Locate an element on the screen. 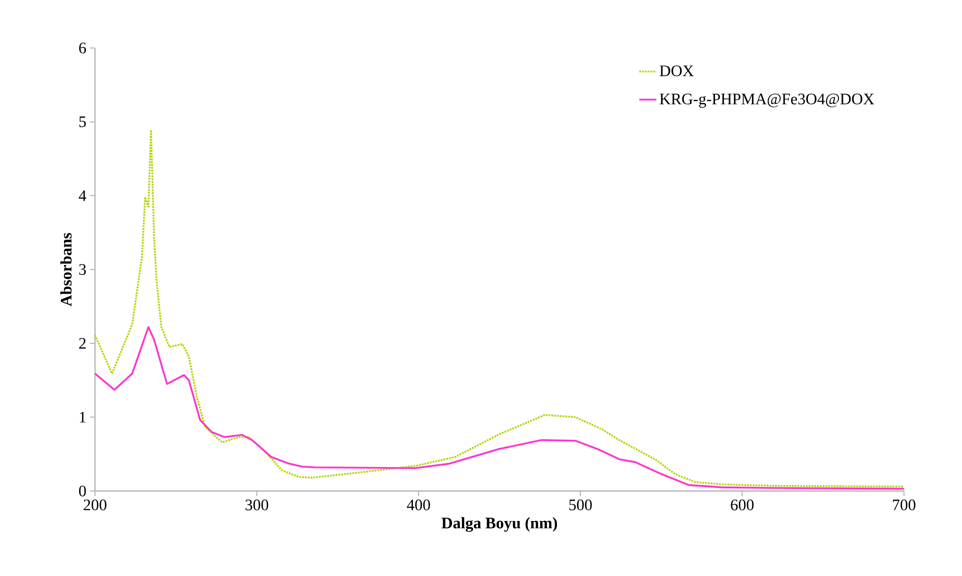  y-tick-label: 4 is located at coordinates (82, 195).